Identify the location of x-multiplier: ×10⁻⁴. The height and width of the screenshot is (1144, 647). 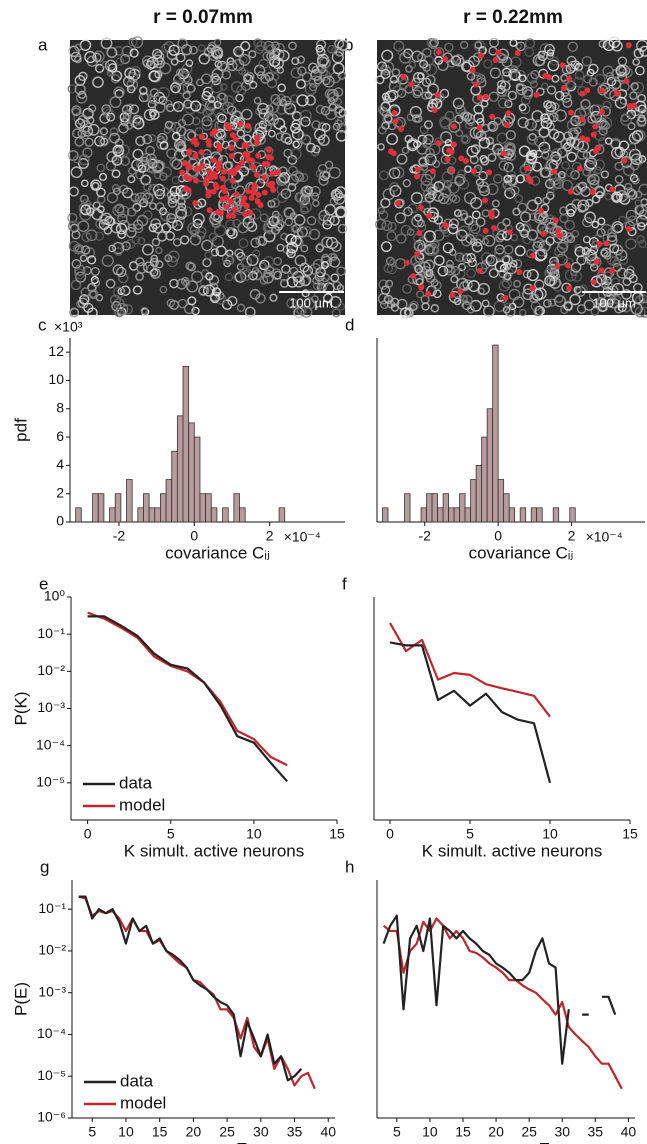
(302, 537).